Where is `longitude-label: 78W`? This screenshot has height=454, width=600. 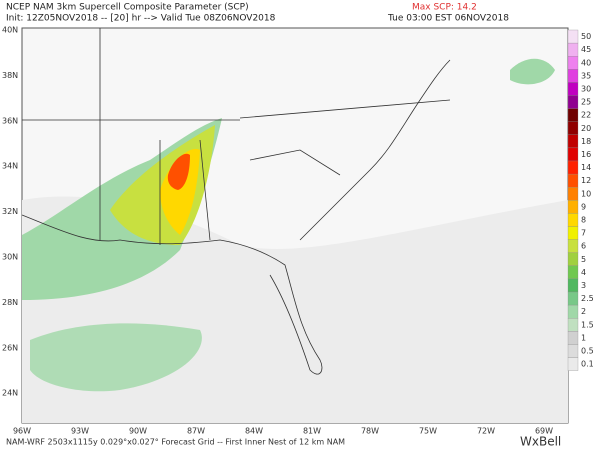 longitude-label: 78W is located at coordinates (370, 431).